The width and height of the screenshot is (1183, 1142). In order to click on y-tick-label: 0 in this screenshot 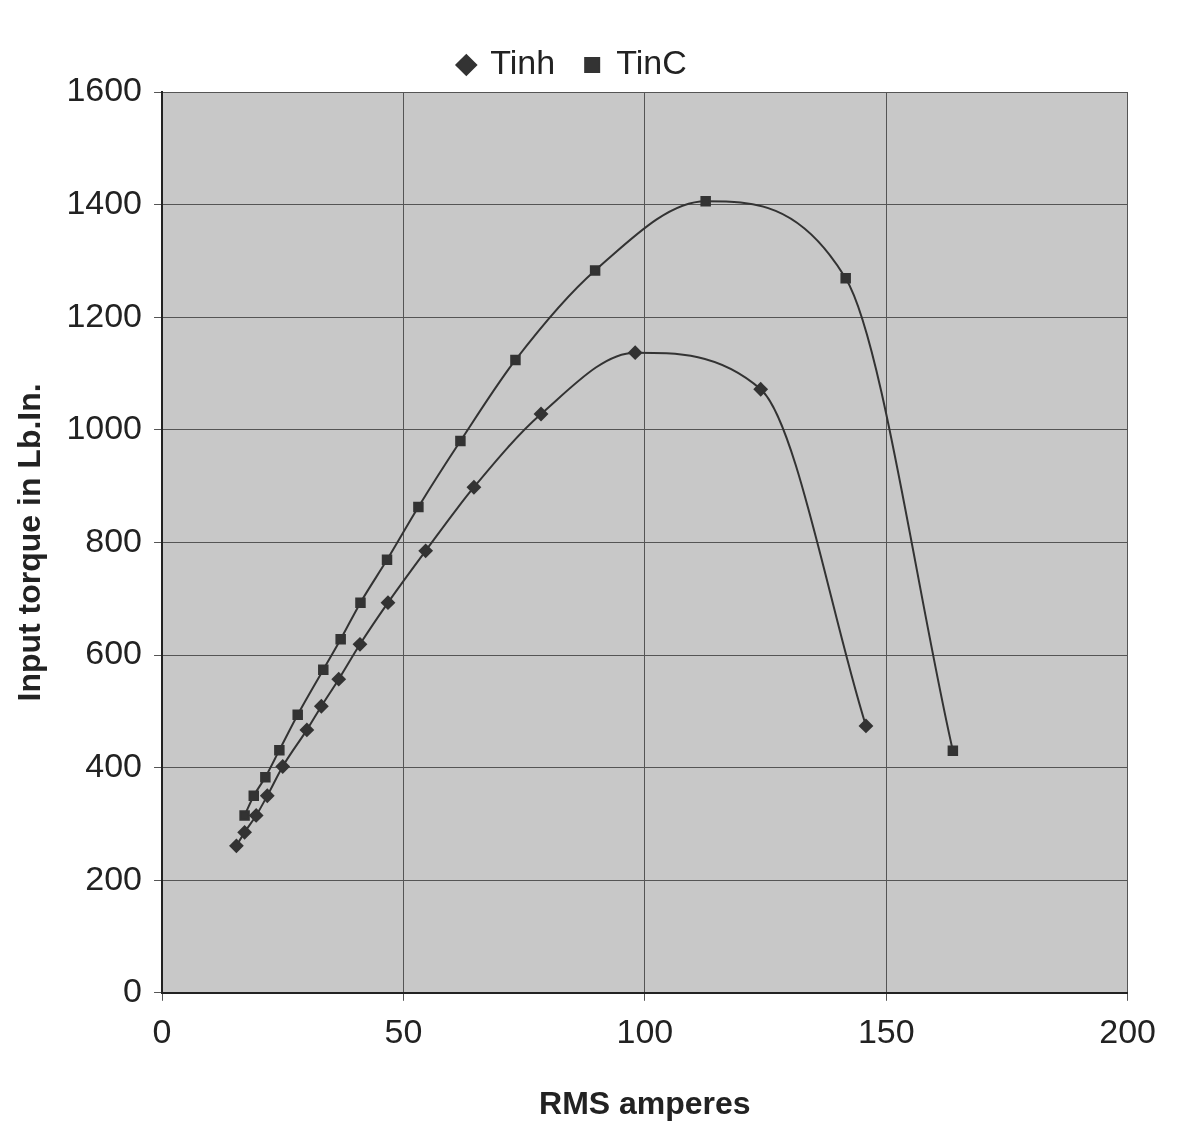, I will do `click(133, 990)`.